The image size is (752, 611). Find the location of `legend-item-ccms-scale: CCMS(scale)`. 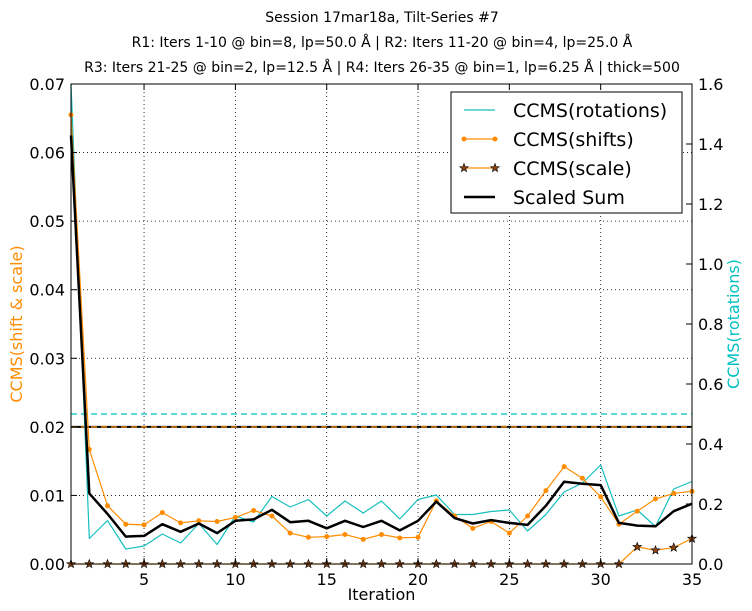

legend-item-ccms-scale: CCMS(scale) is located at coordinates (545, 169).